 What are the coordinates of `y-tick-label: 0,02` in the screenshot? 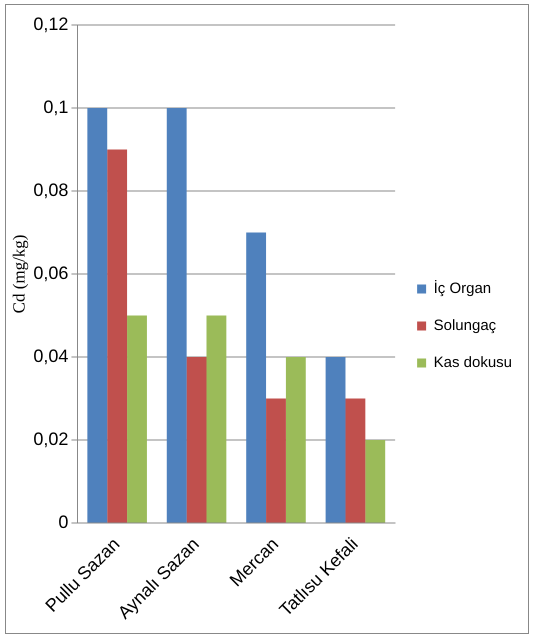 It's located at (50, 438).